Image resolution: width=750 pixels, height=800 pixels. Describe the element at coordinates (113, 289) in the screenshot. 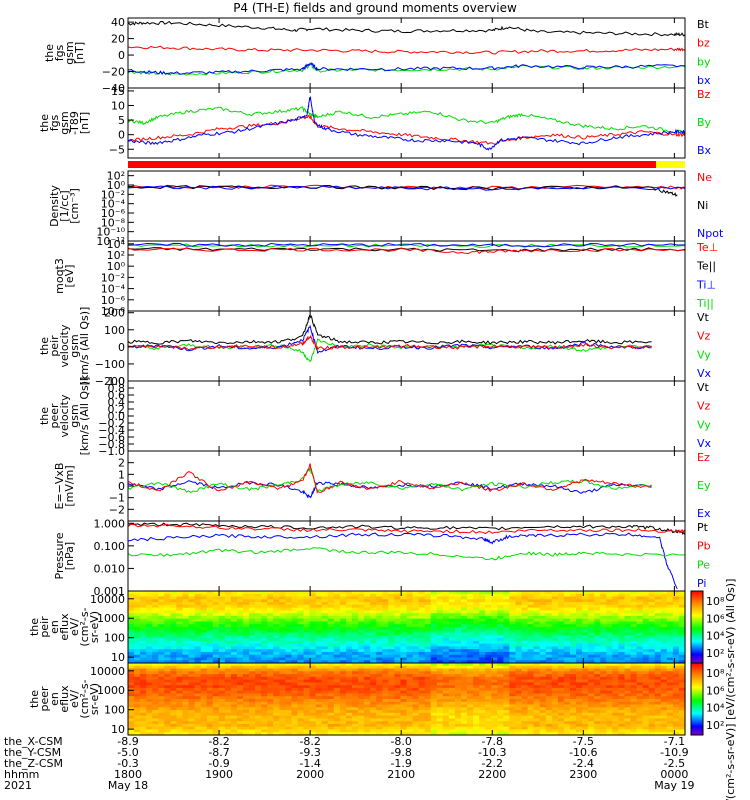

I see `temperature-ytick-label: 10⁻⁴` at that location.